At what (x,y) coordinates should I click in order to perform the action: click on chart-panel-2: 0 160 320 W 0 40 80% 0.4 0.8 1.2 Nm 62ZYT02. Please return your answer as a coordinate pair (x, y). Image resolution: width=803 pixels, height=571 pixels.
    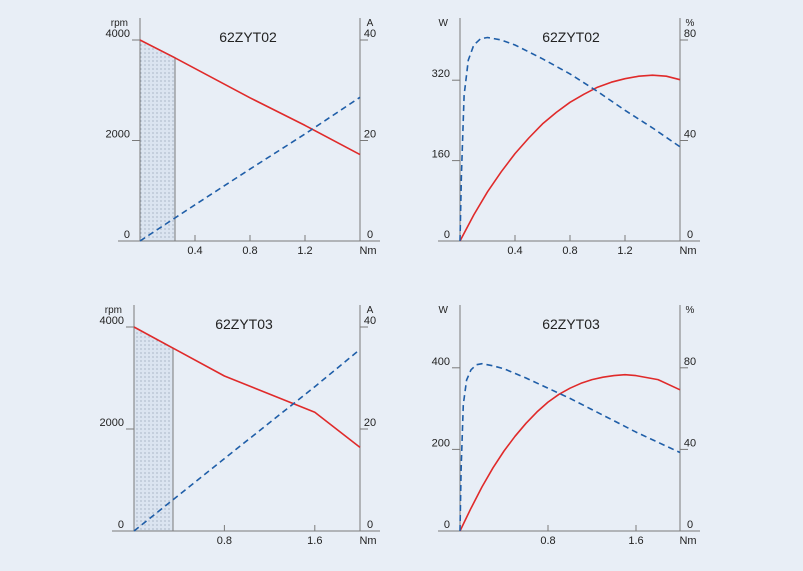
    Looking at the image, I should click on (566, 137).